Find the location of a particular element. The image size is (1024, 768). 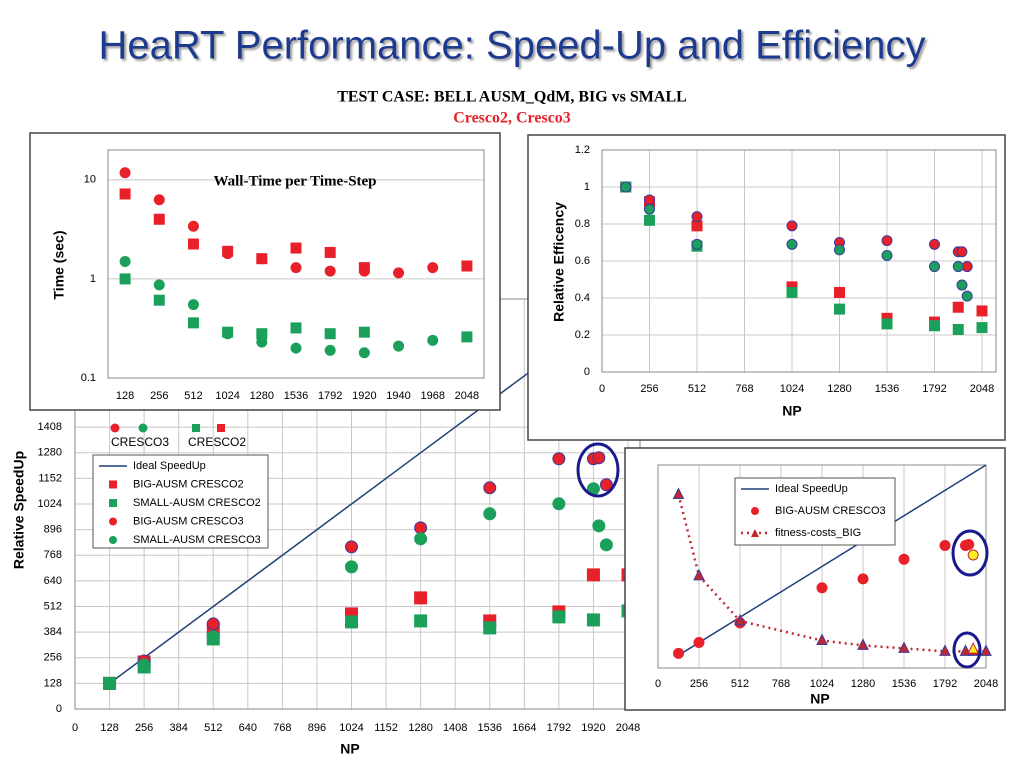

y-tick-label: 1280 is located at coordinates (50, 453).